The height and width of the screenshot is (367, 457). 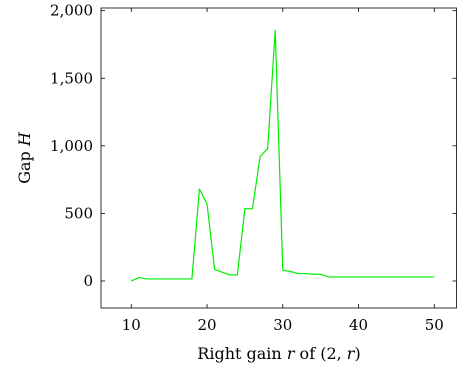 I want to click on y-axis-label: Gap H, so click(x=24, y=157).